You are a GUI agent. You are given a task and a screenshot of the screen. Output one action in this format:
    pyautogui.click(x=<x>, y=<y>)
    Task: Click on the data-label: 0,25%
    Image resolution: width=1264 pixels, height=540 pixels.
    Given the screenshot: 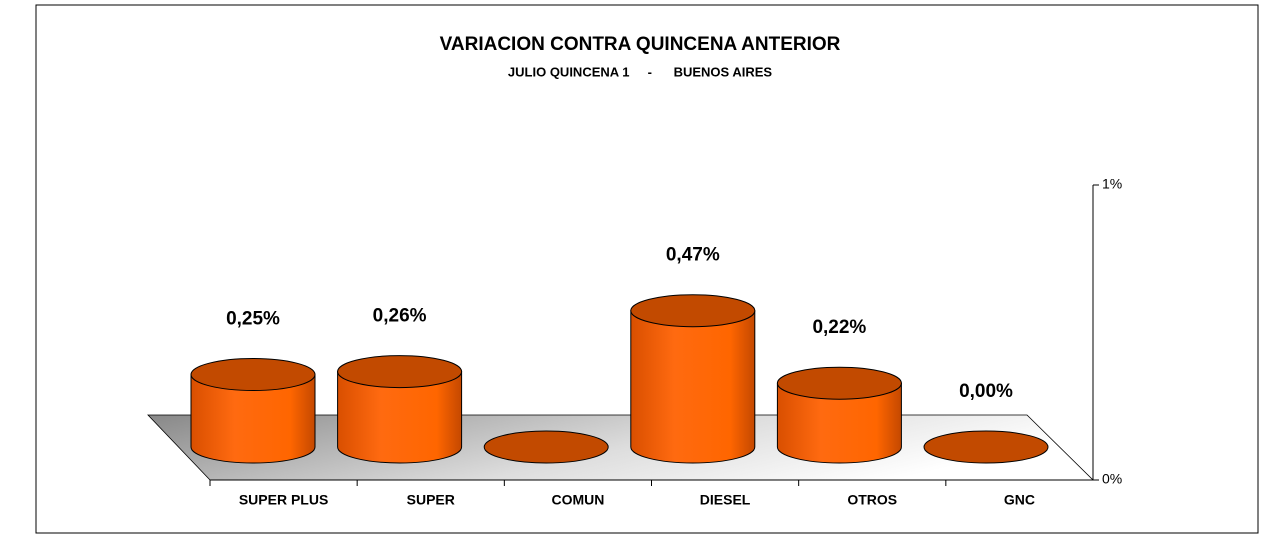 What is the action you would take?
    pyautogui.click(x=253, y=319)
    